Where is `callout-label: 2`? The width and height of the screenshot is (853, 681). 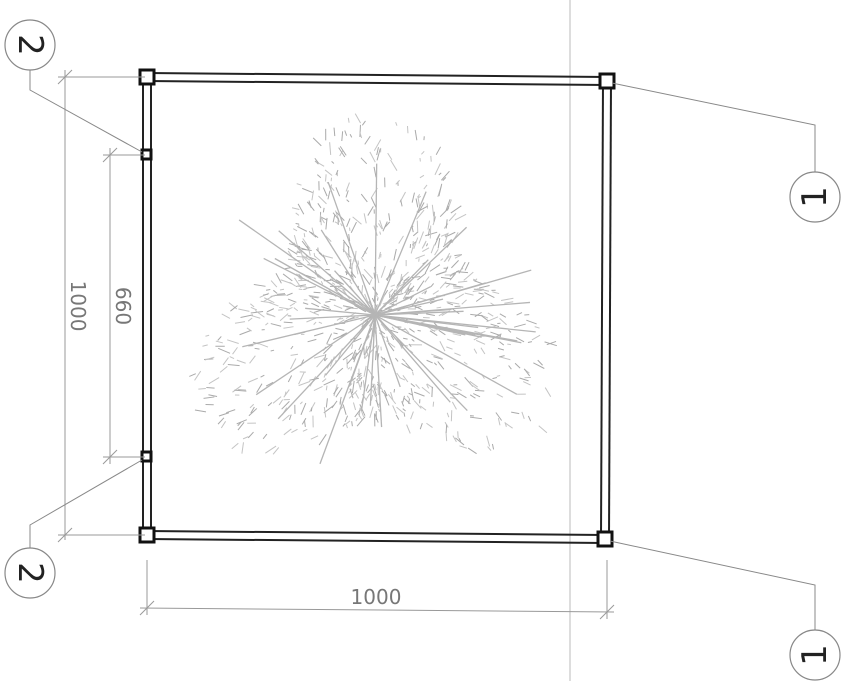 callout-label: 2 is located at coordinates (30, 45).